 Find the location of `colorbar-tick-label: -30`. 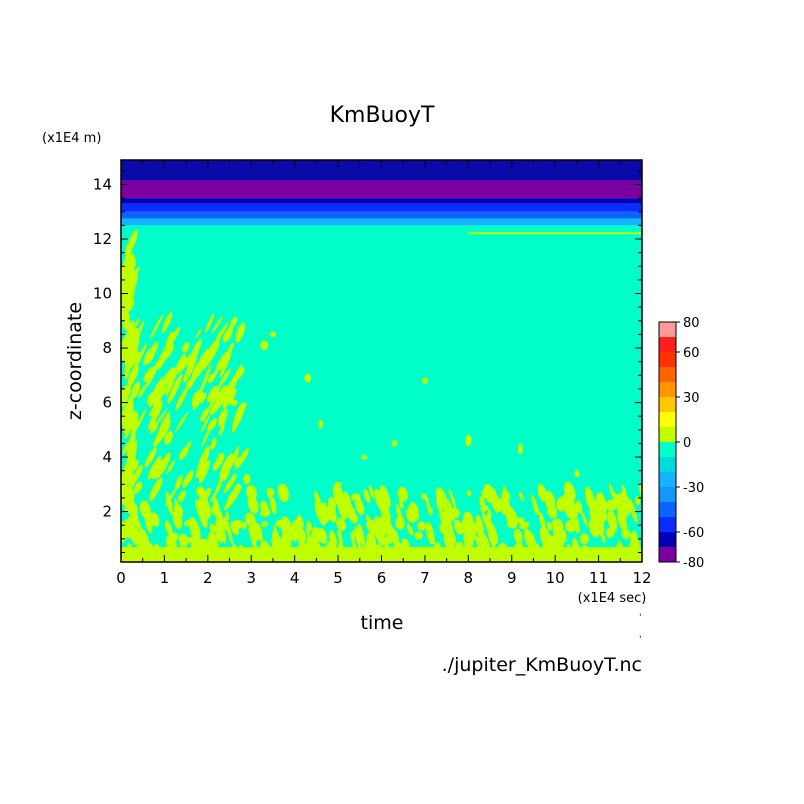

colorbar-tick-label: -30 is located at coordinates (693, 488).